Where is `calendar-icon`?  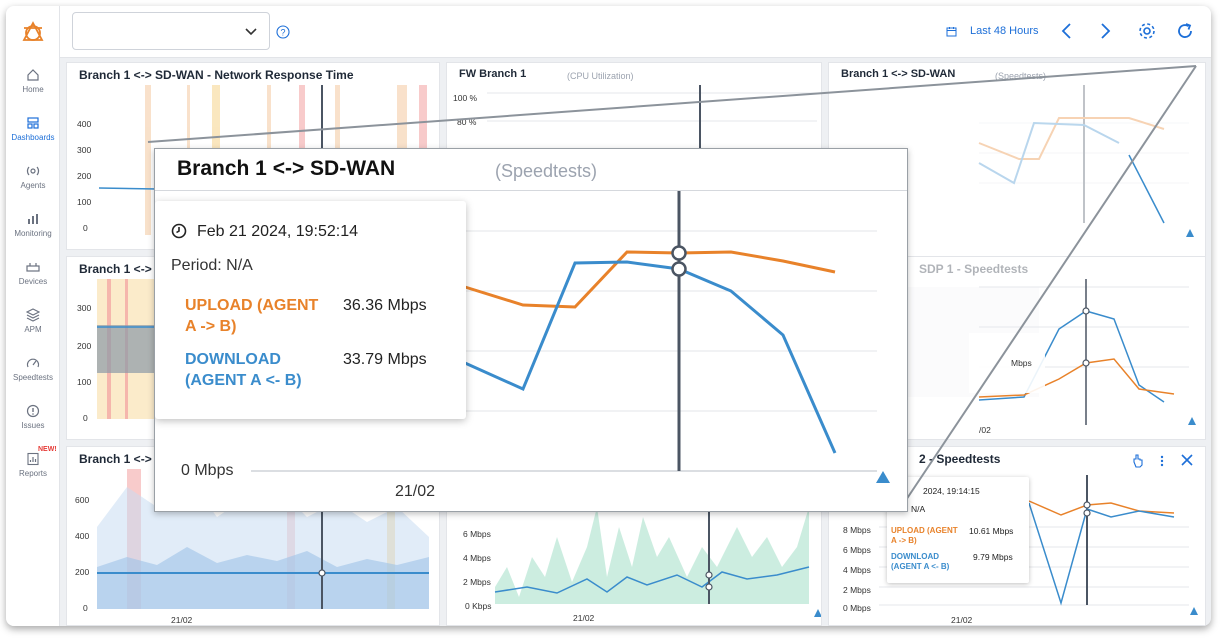
calendar-icon is located at coordinates (951, 31).